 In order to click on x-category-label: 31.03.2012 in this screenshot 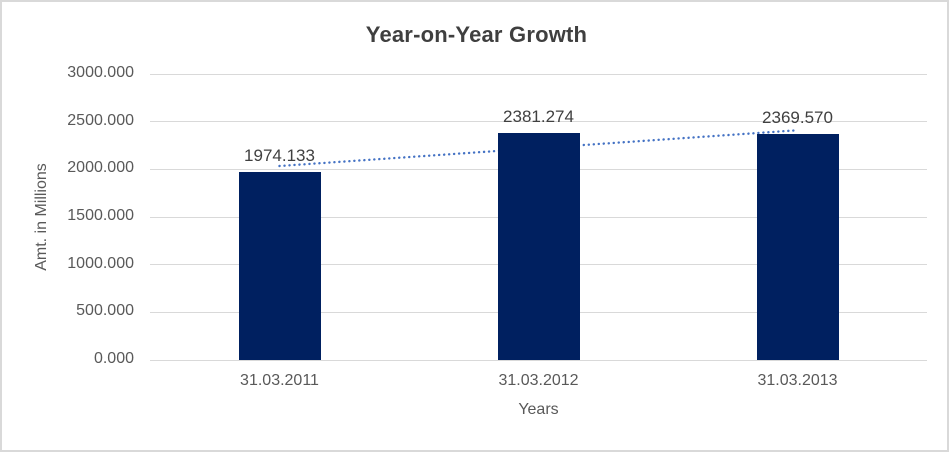, I will do `click(538, 380)`.